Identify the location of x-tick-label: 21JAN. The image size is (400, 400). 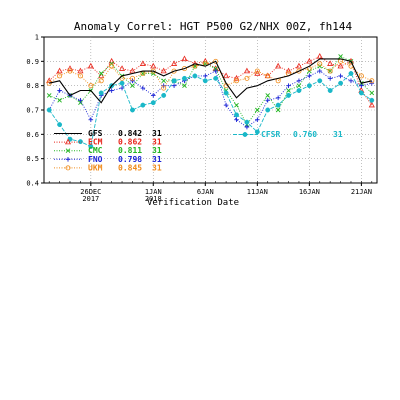
(361, 192).